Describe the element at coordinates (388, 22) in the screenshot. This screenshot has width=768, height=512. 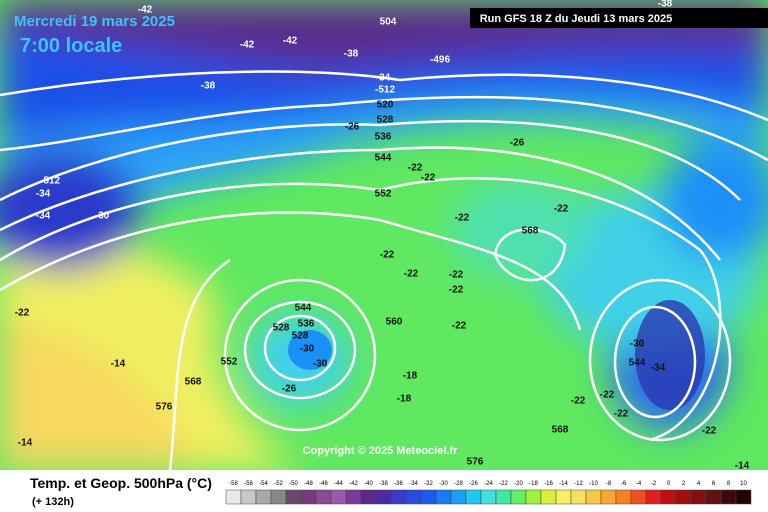
I see `contour-label: 504` at that location.